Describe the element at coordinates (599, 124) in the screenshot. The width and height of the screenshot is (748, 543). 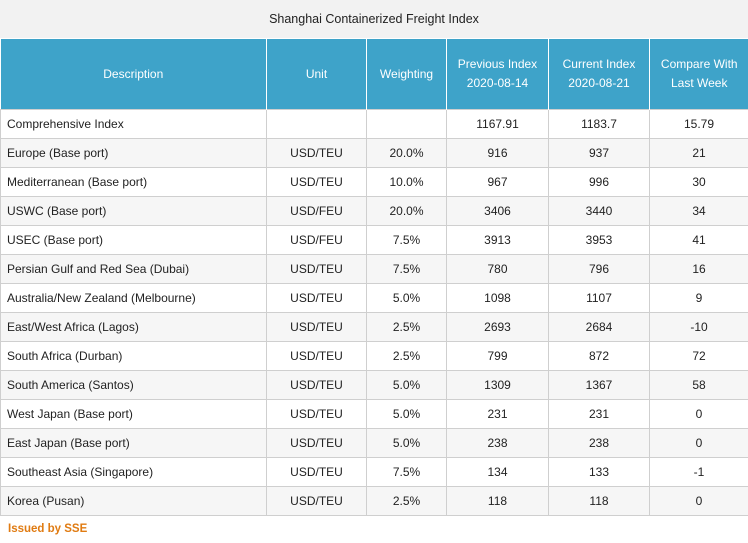
I see `cell-current: 1183.7` at that location.